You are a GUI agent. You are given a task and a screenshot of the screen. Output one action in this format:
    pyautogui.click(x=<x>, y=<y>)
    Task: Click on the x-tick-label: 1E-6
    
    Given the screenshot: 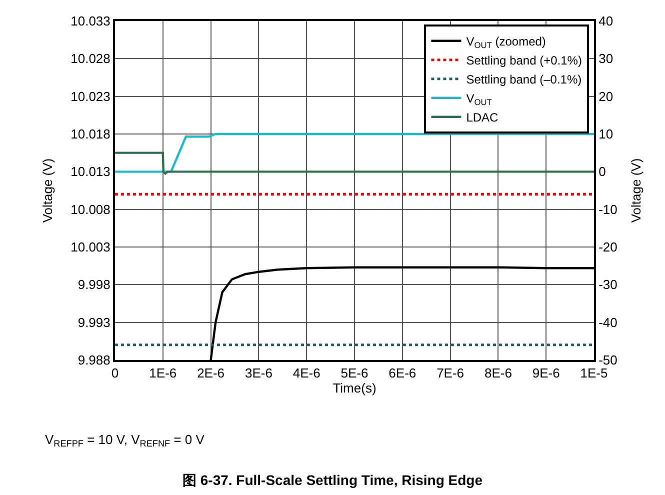 What is the action you would take?
    pyautogui.click(x=163, y=373)
    